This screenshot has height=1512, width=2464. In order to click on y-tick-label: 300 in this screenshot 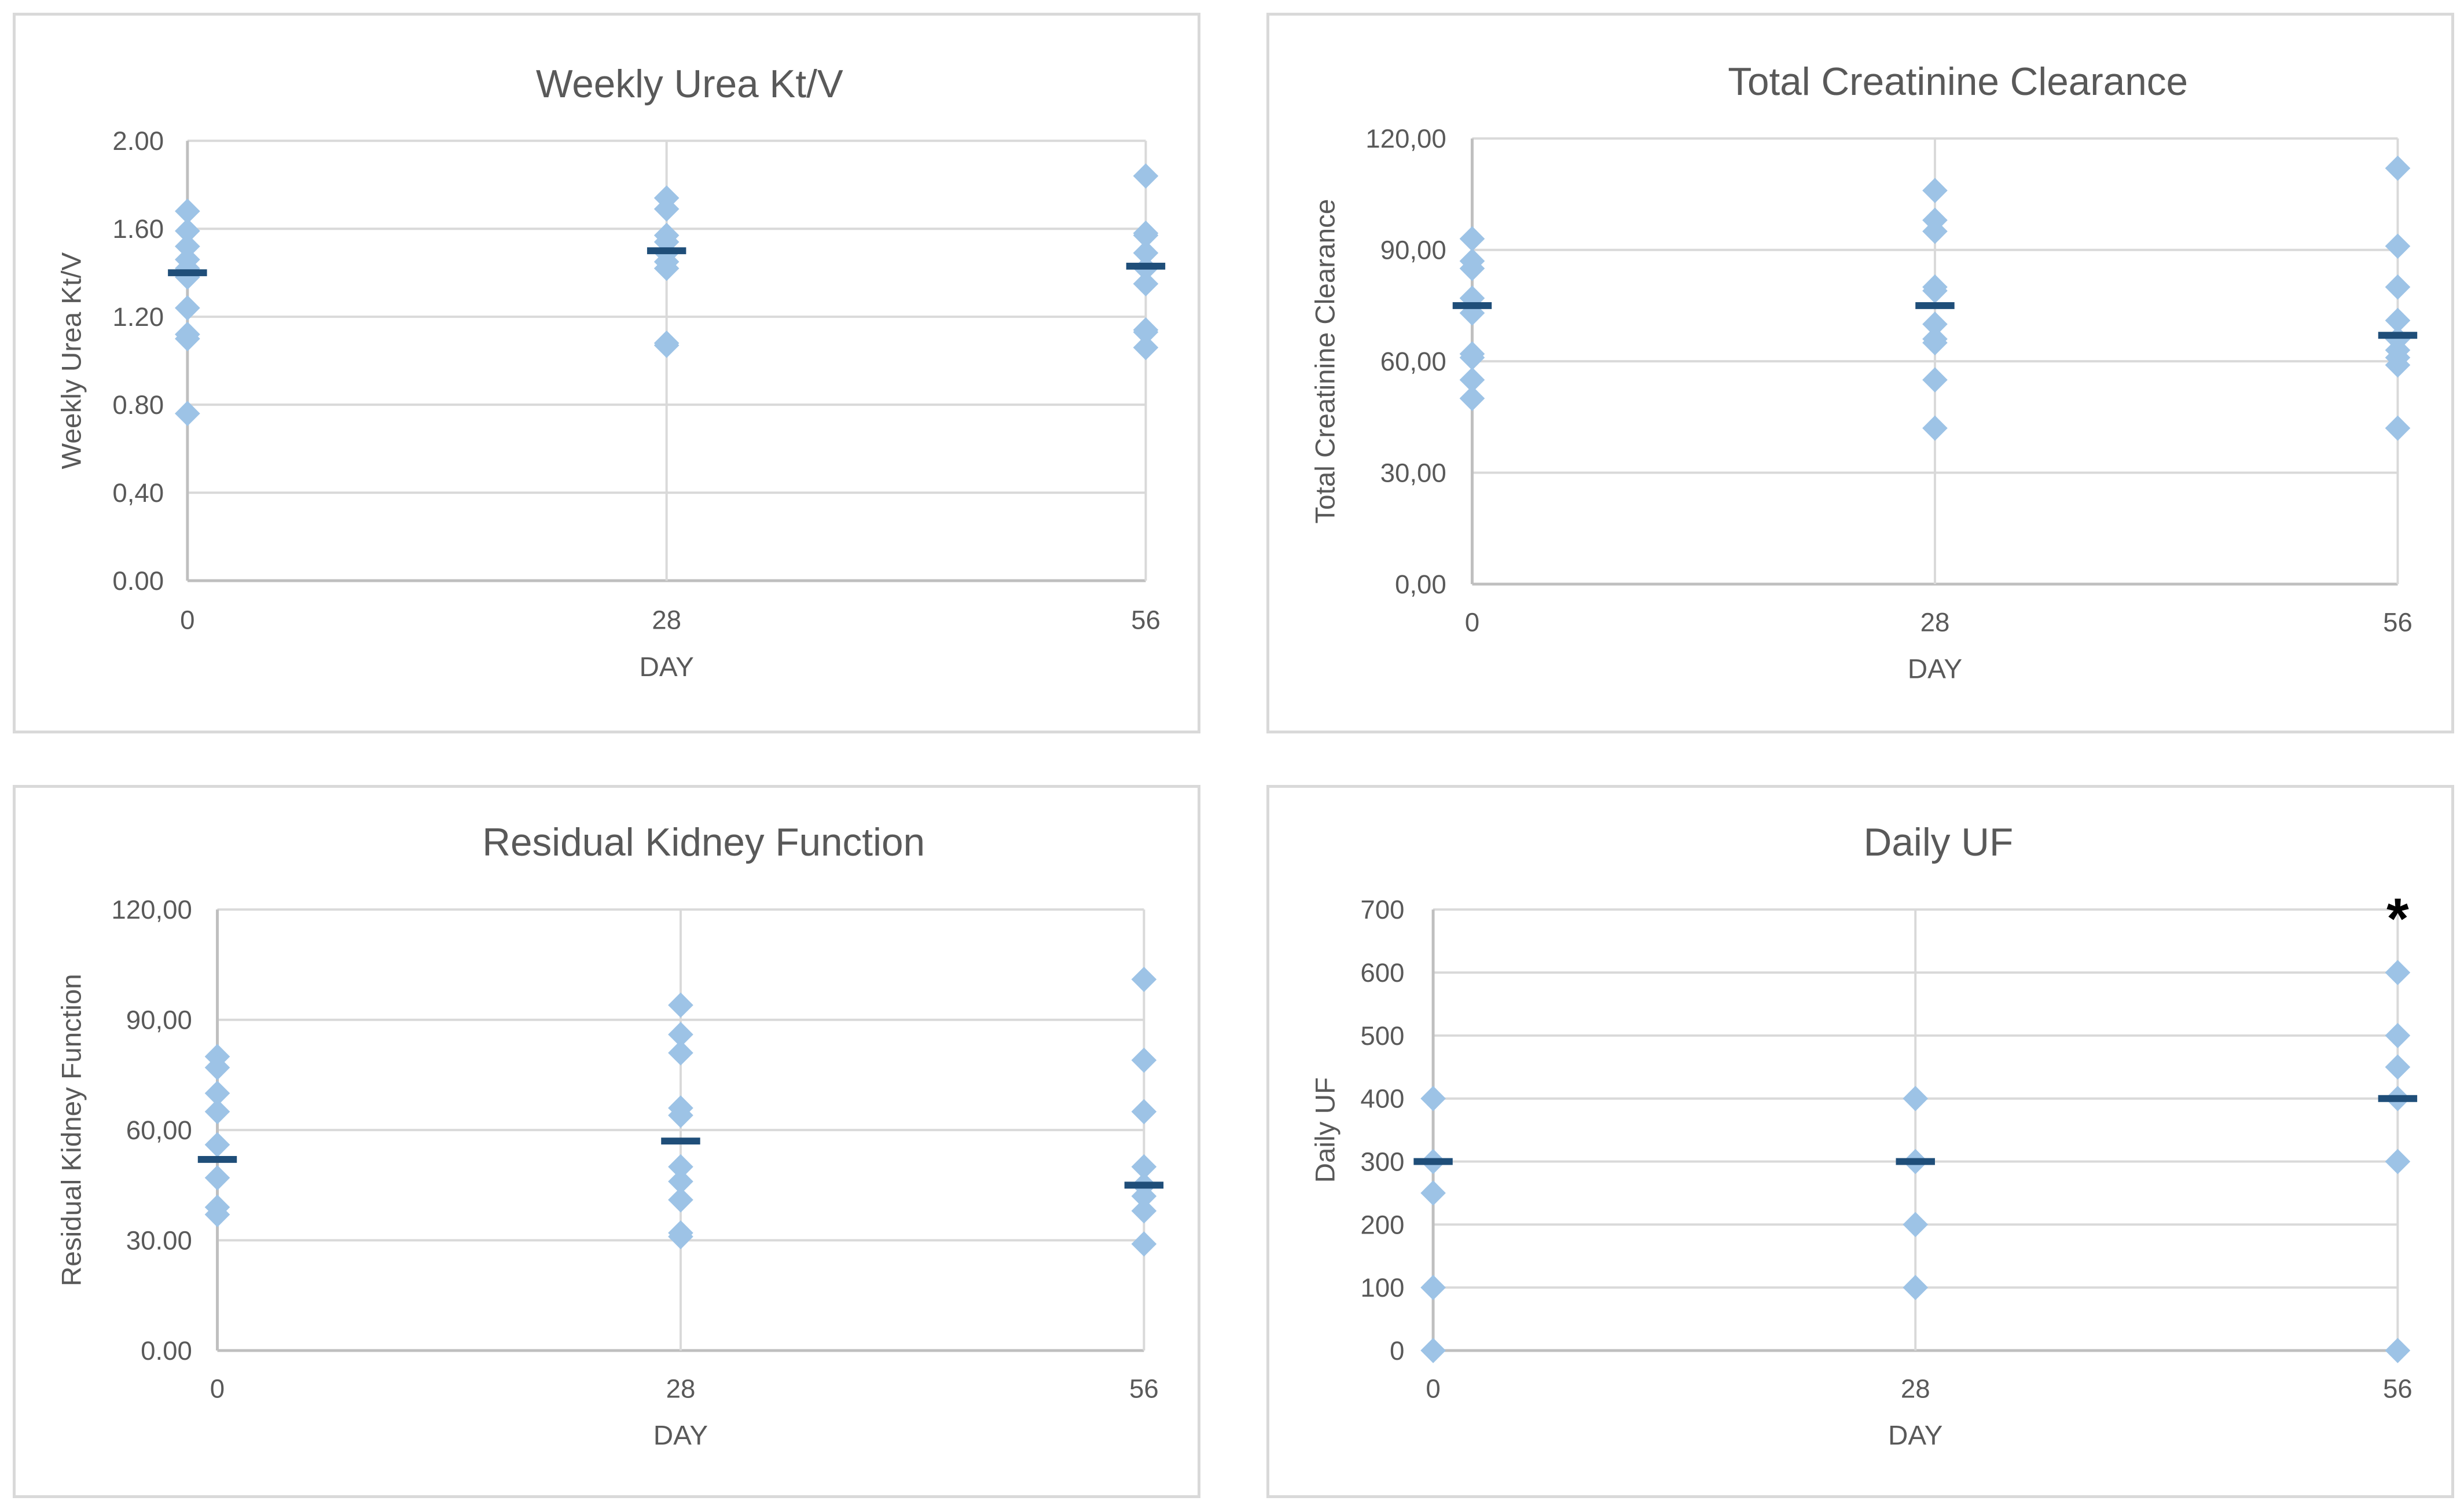, I will do `click(1382, 1161)`.